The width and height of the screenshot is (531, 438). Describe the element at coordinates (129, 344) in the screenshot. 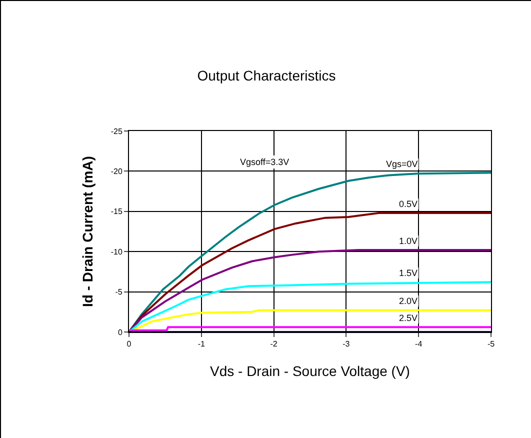

I see `x-tick-label: 0` at that location.